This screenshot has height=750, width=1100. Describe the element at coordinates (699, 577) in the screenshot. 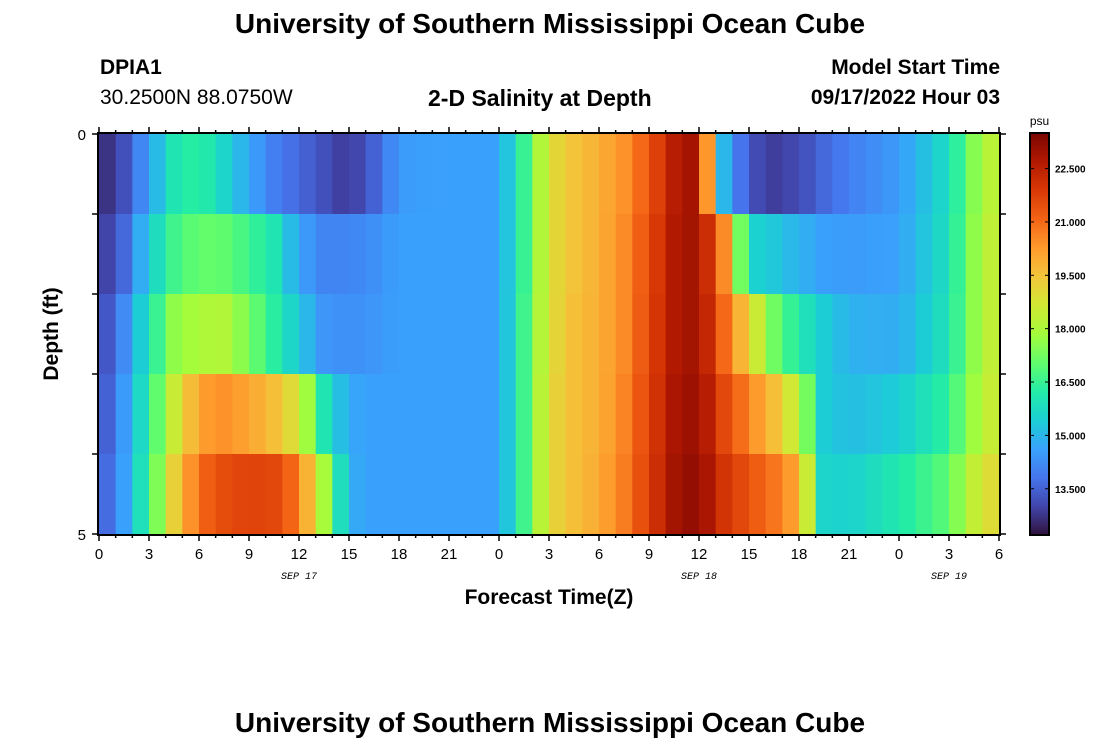

I see `x-date-label: SEP 18` at that location.